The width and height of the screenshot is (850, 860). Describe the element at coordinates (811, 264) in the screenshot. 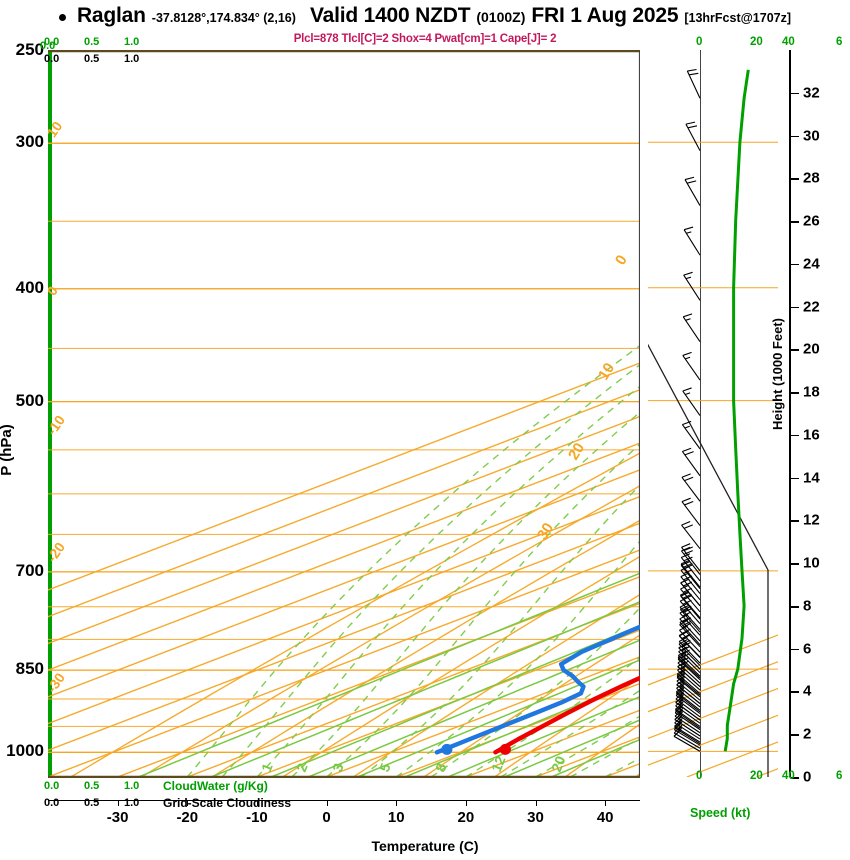

I see `height-tick-24: 24` at that location.